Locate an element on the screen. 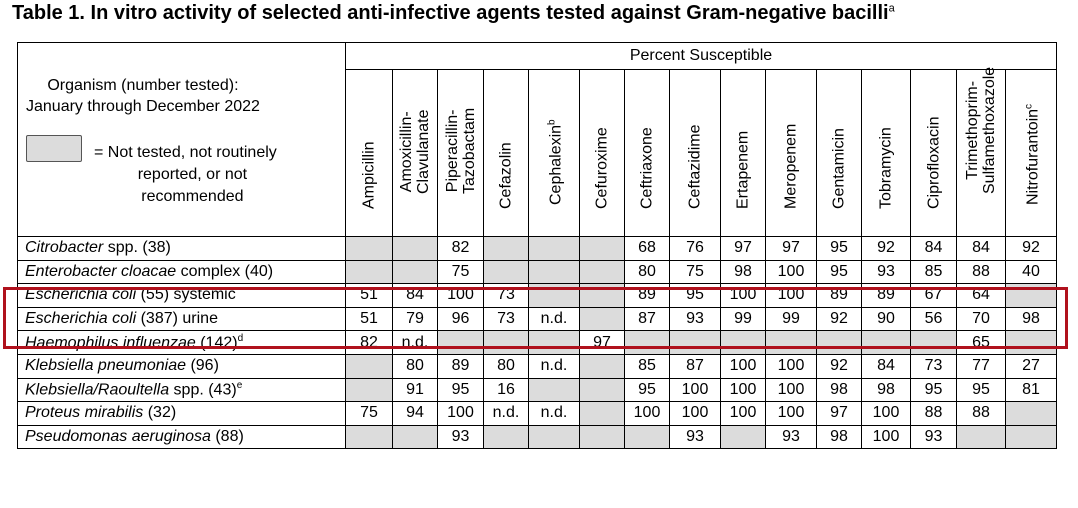 The image size is (1078, 508). susceptibility-value: 68 is located at coordinates (647, 248).